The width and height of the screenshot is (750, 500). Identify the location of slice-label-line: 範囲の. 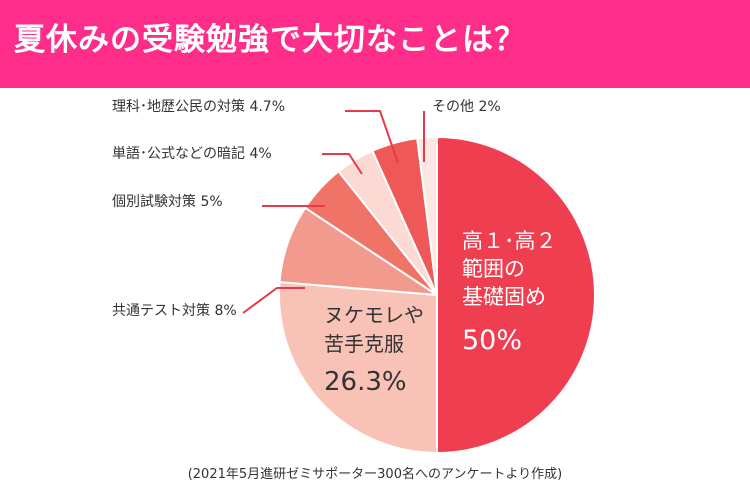
(493, 269).